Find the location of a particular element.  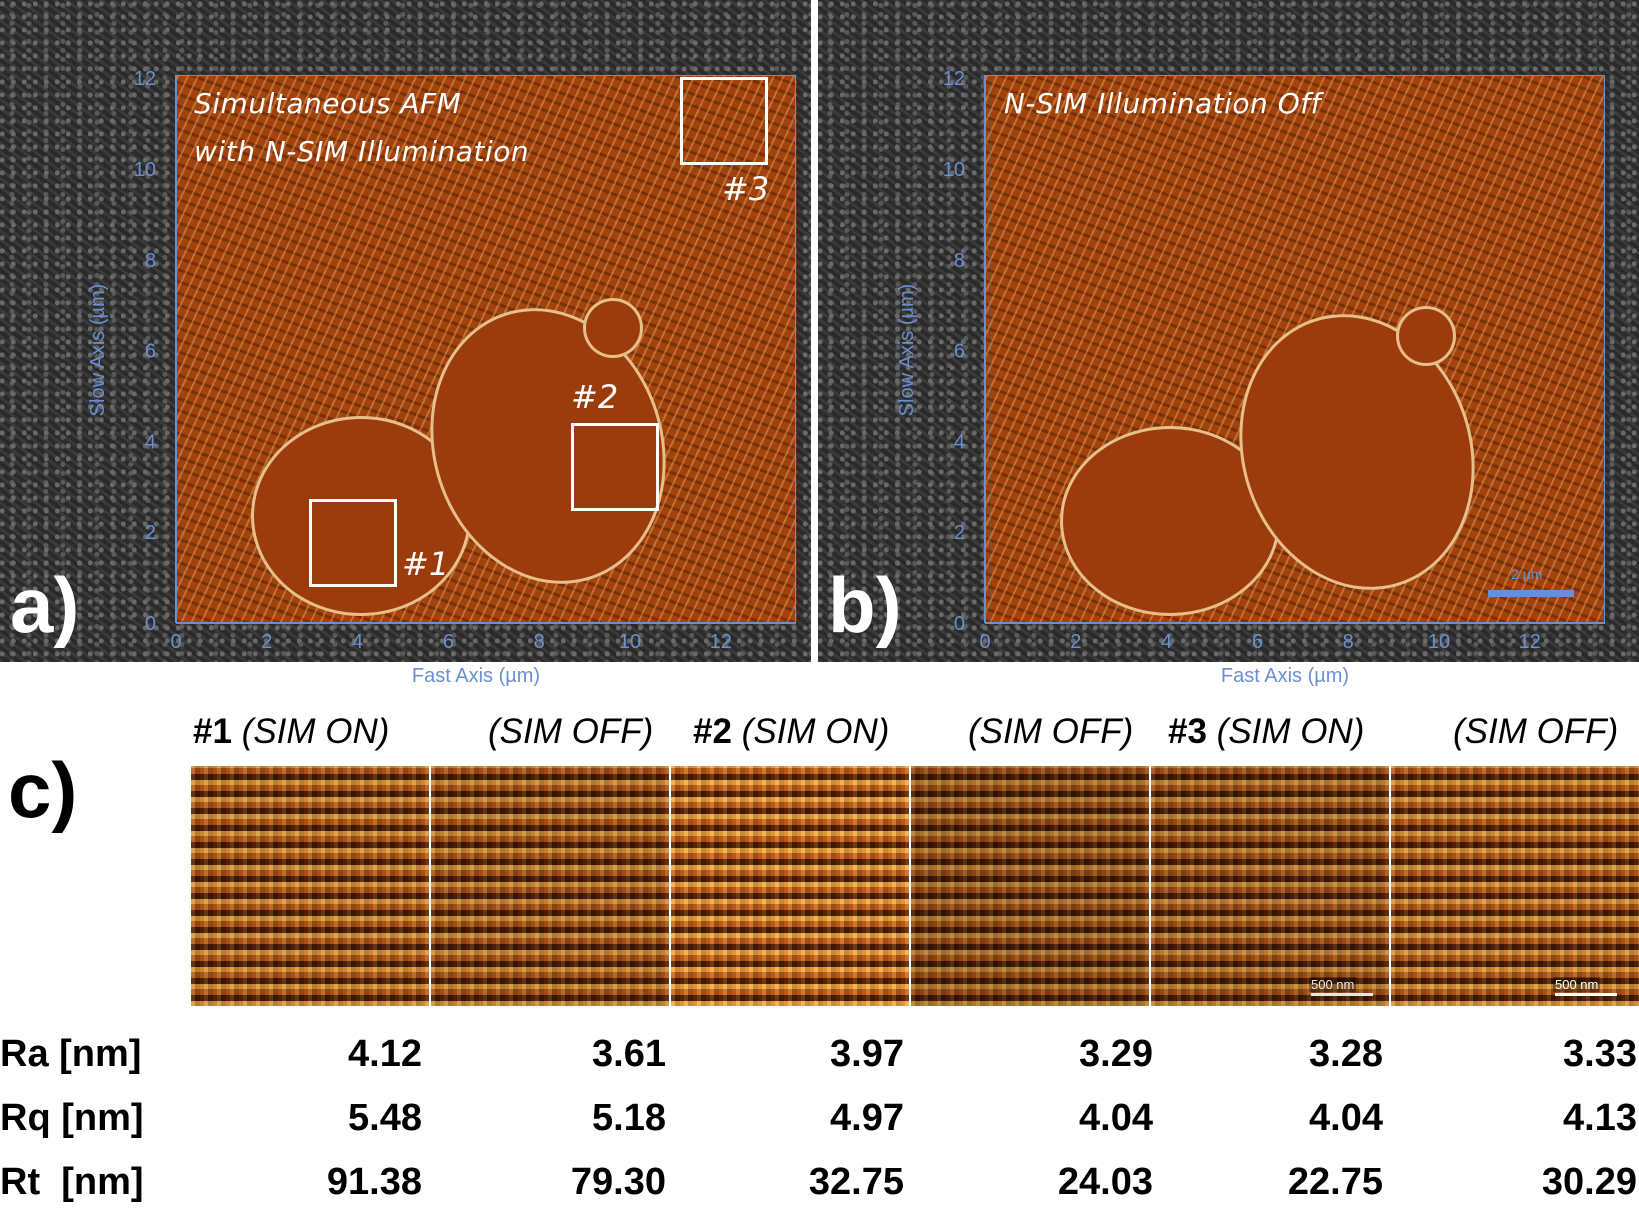

column-header-roi: #2 is located at coordinates (712, 731).